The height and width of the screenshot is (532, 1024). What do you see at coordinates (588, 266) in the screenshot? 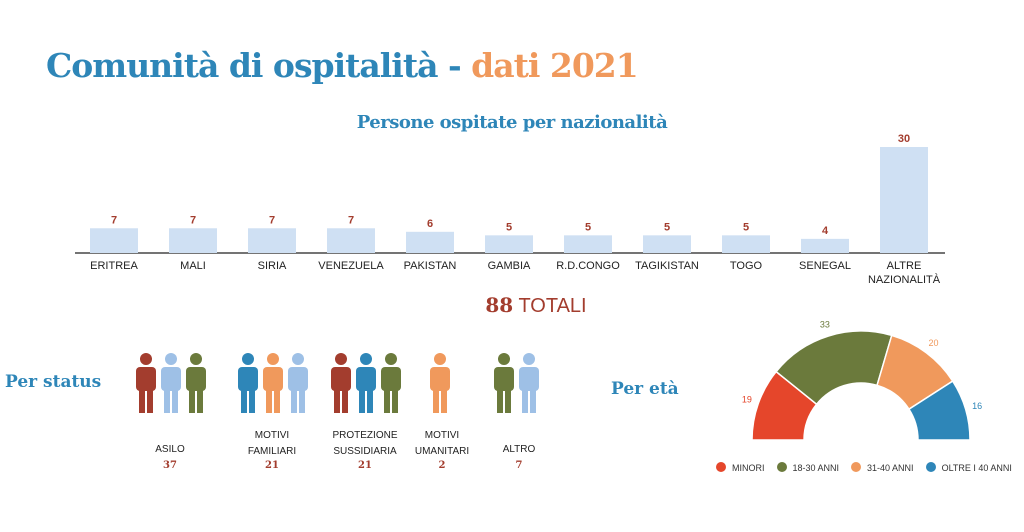
I see `bar-category-label: R.D.CONGO` at bounding box center [588, 266].